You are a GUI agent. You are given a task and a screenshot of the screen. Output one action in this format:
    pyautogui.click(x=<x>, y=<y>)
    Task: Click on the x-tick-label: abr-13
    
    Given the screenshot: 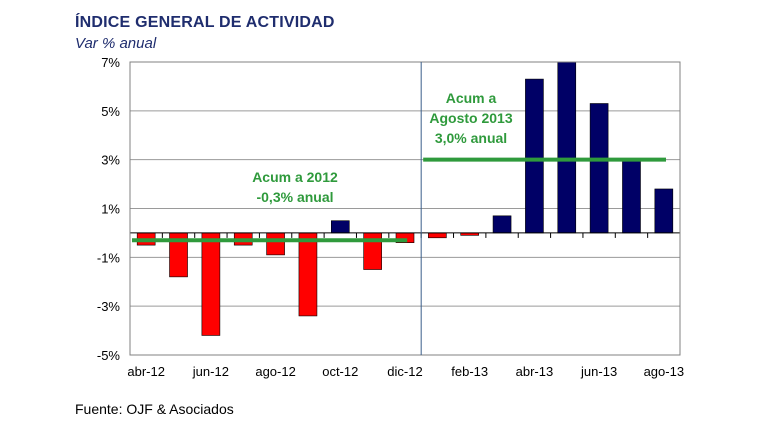 What is the action you would take?
    pyautogui.click(x=535, y=371)
    